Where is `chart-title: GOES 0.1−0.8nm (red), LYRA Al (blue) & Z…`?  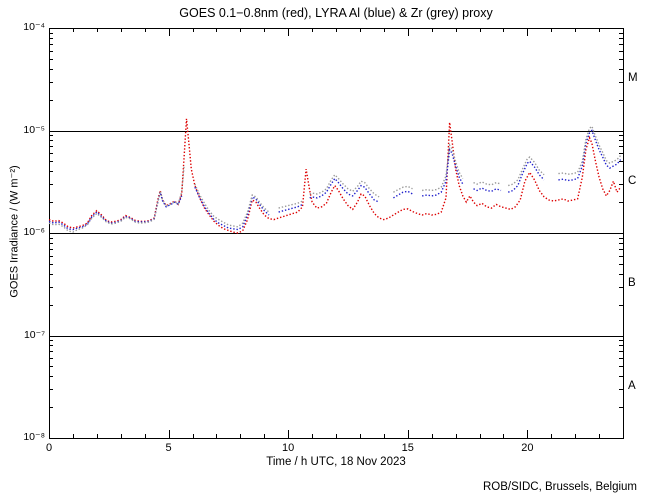
chart-title: GOES 0.1−0.8nm (red), LYRA Al (blue) & Z… is located at coordinates (336, 13).